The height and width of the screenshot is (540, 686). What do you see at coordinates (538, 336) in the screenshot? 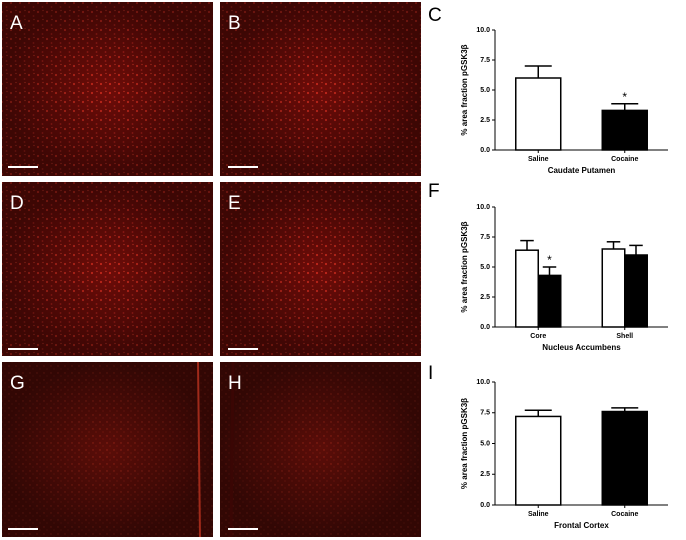
I see `x-tick-label: Core` at bounding box center [538, 336].